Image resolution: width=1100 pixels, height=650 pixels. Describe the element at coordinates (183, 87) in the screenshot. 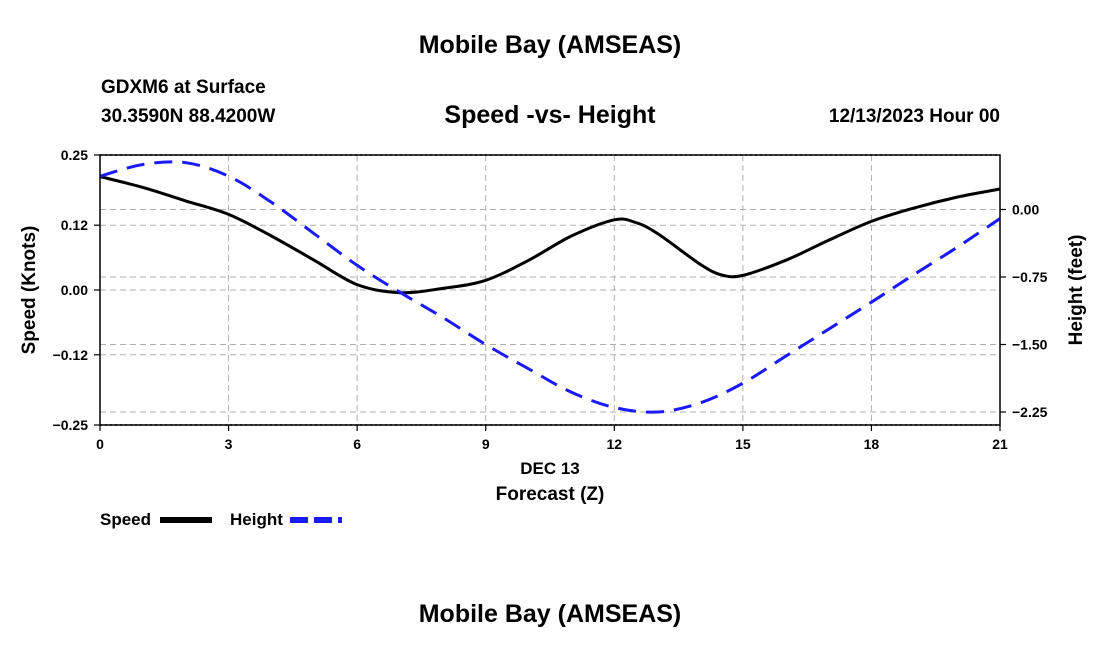

I see `station-label: GDXM6 at Surface` at that location.